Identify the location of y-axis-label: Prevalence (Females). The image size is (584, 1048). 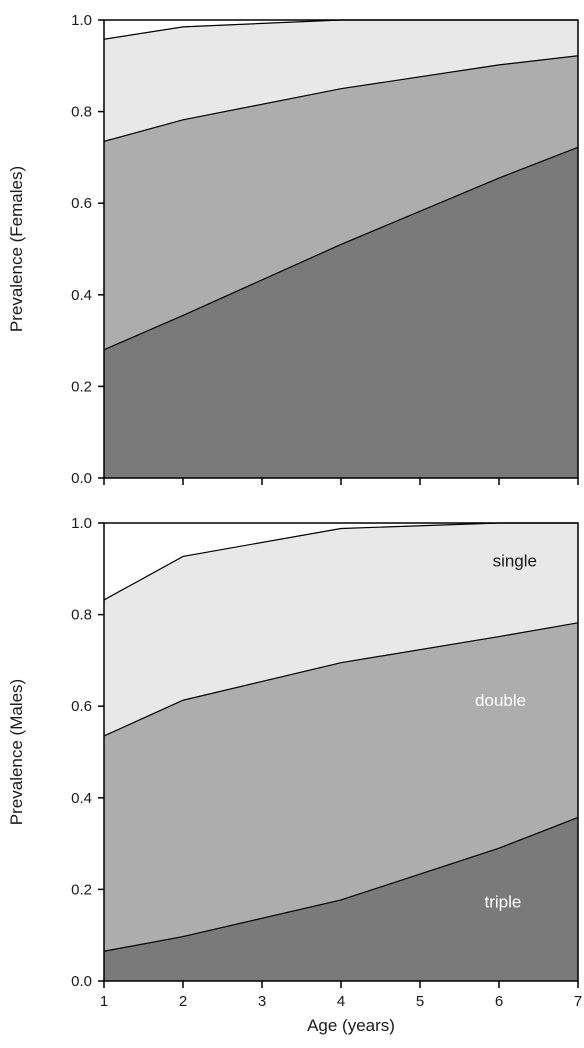
(16, 249).